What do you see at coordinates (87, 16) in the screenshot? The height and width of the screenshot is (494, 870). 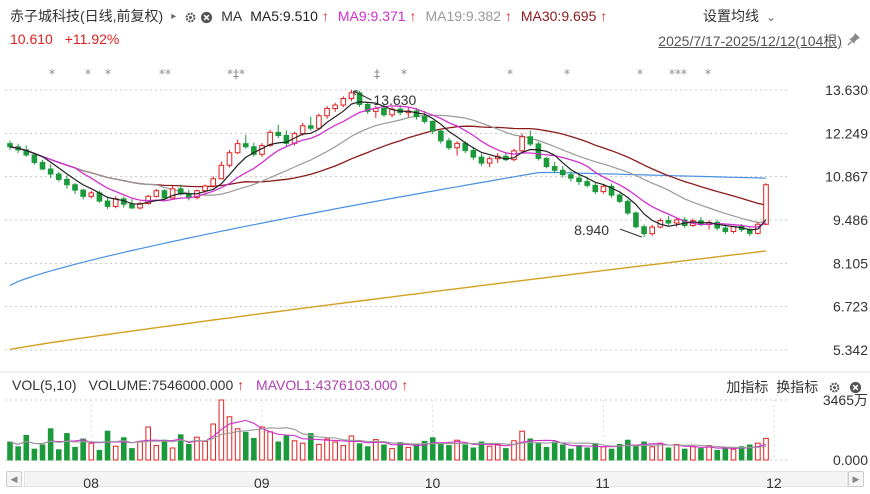 I see `stock-title: 赤子城科技(日线,前复权)` at bounding box center [87, 16].